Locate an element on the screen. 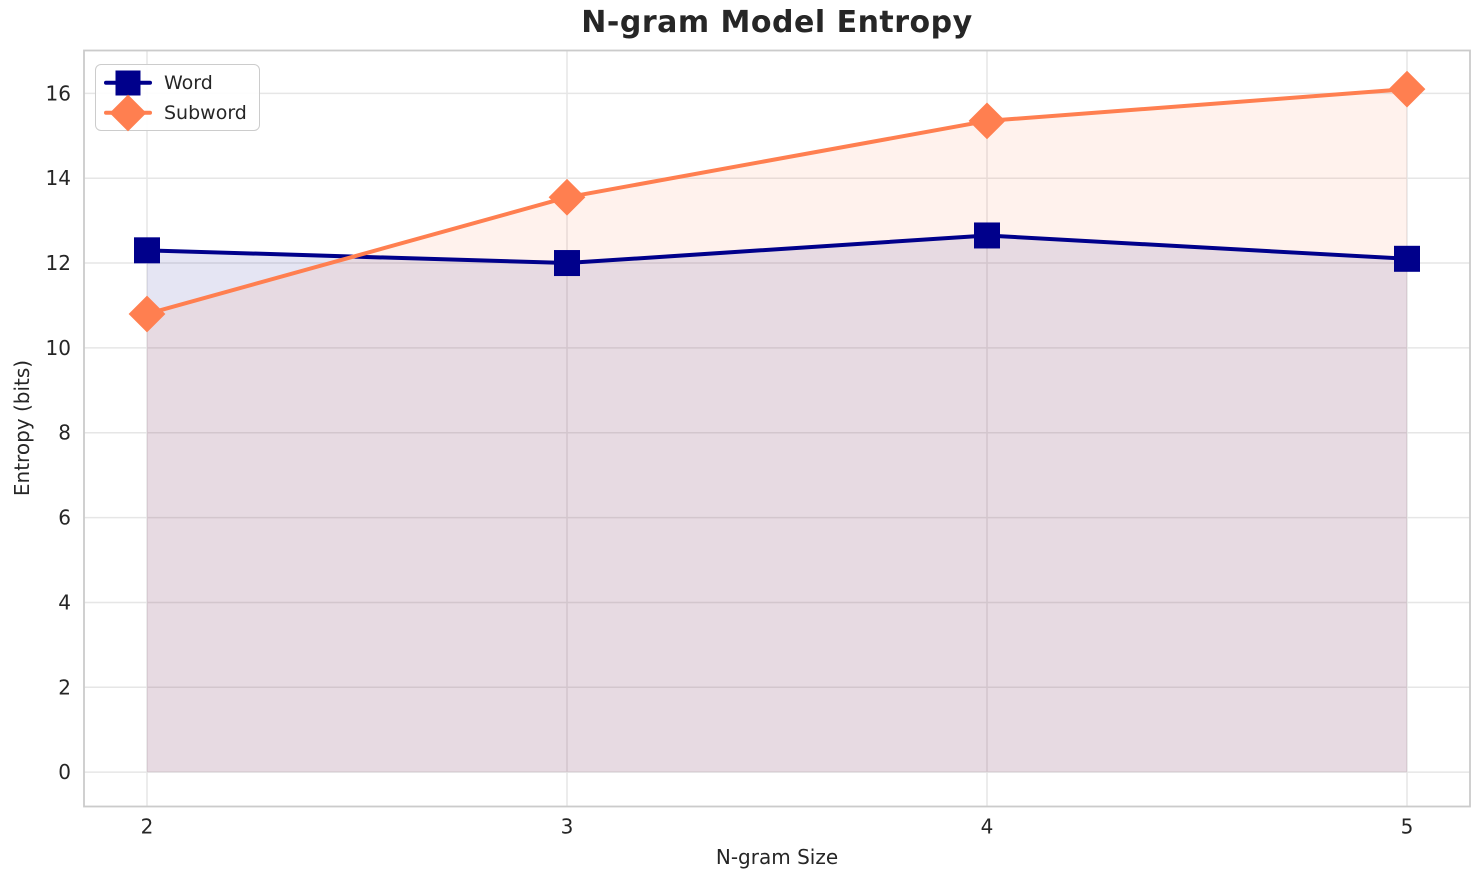 The width and height of the screenshot is (1484, 885). chart-title: N-gram Model Entropy is located at coordinates (777, 22).